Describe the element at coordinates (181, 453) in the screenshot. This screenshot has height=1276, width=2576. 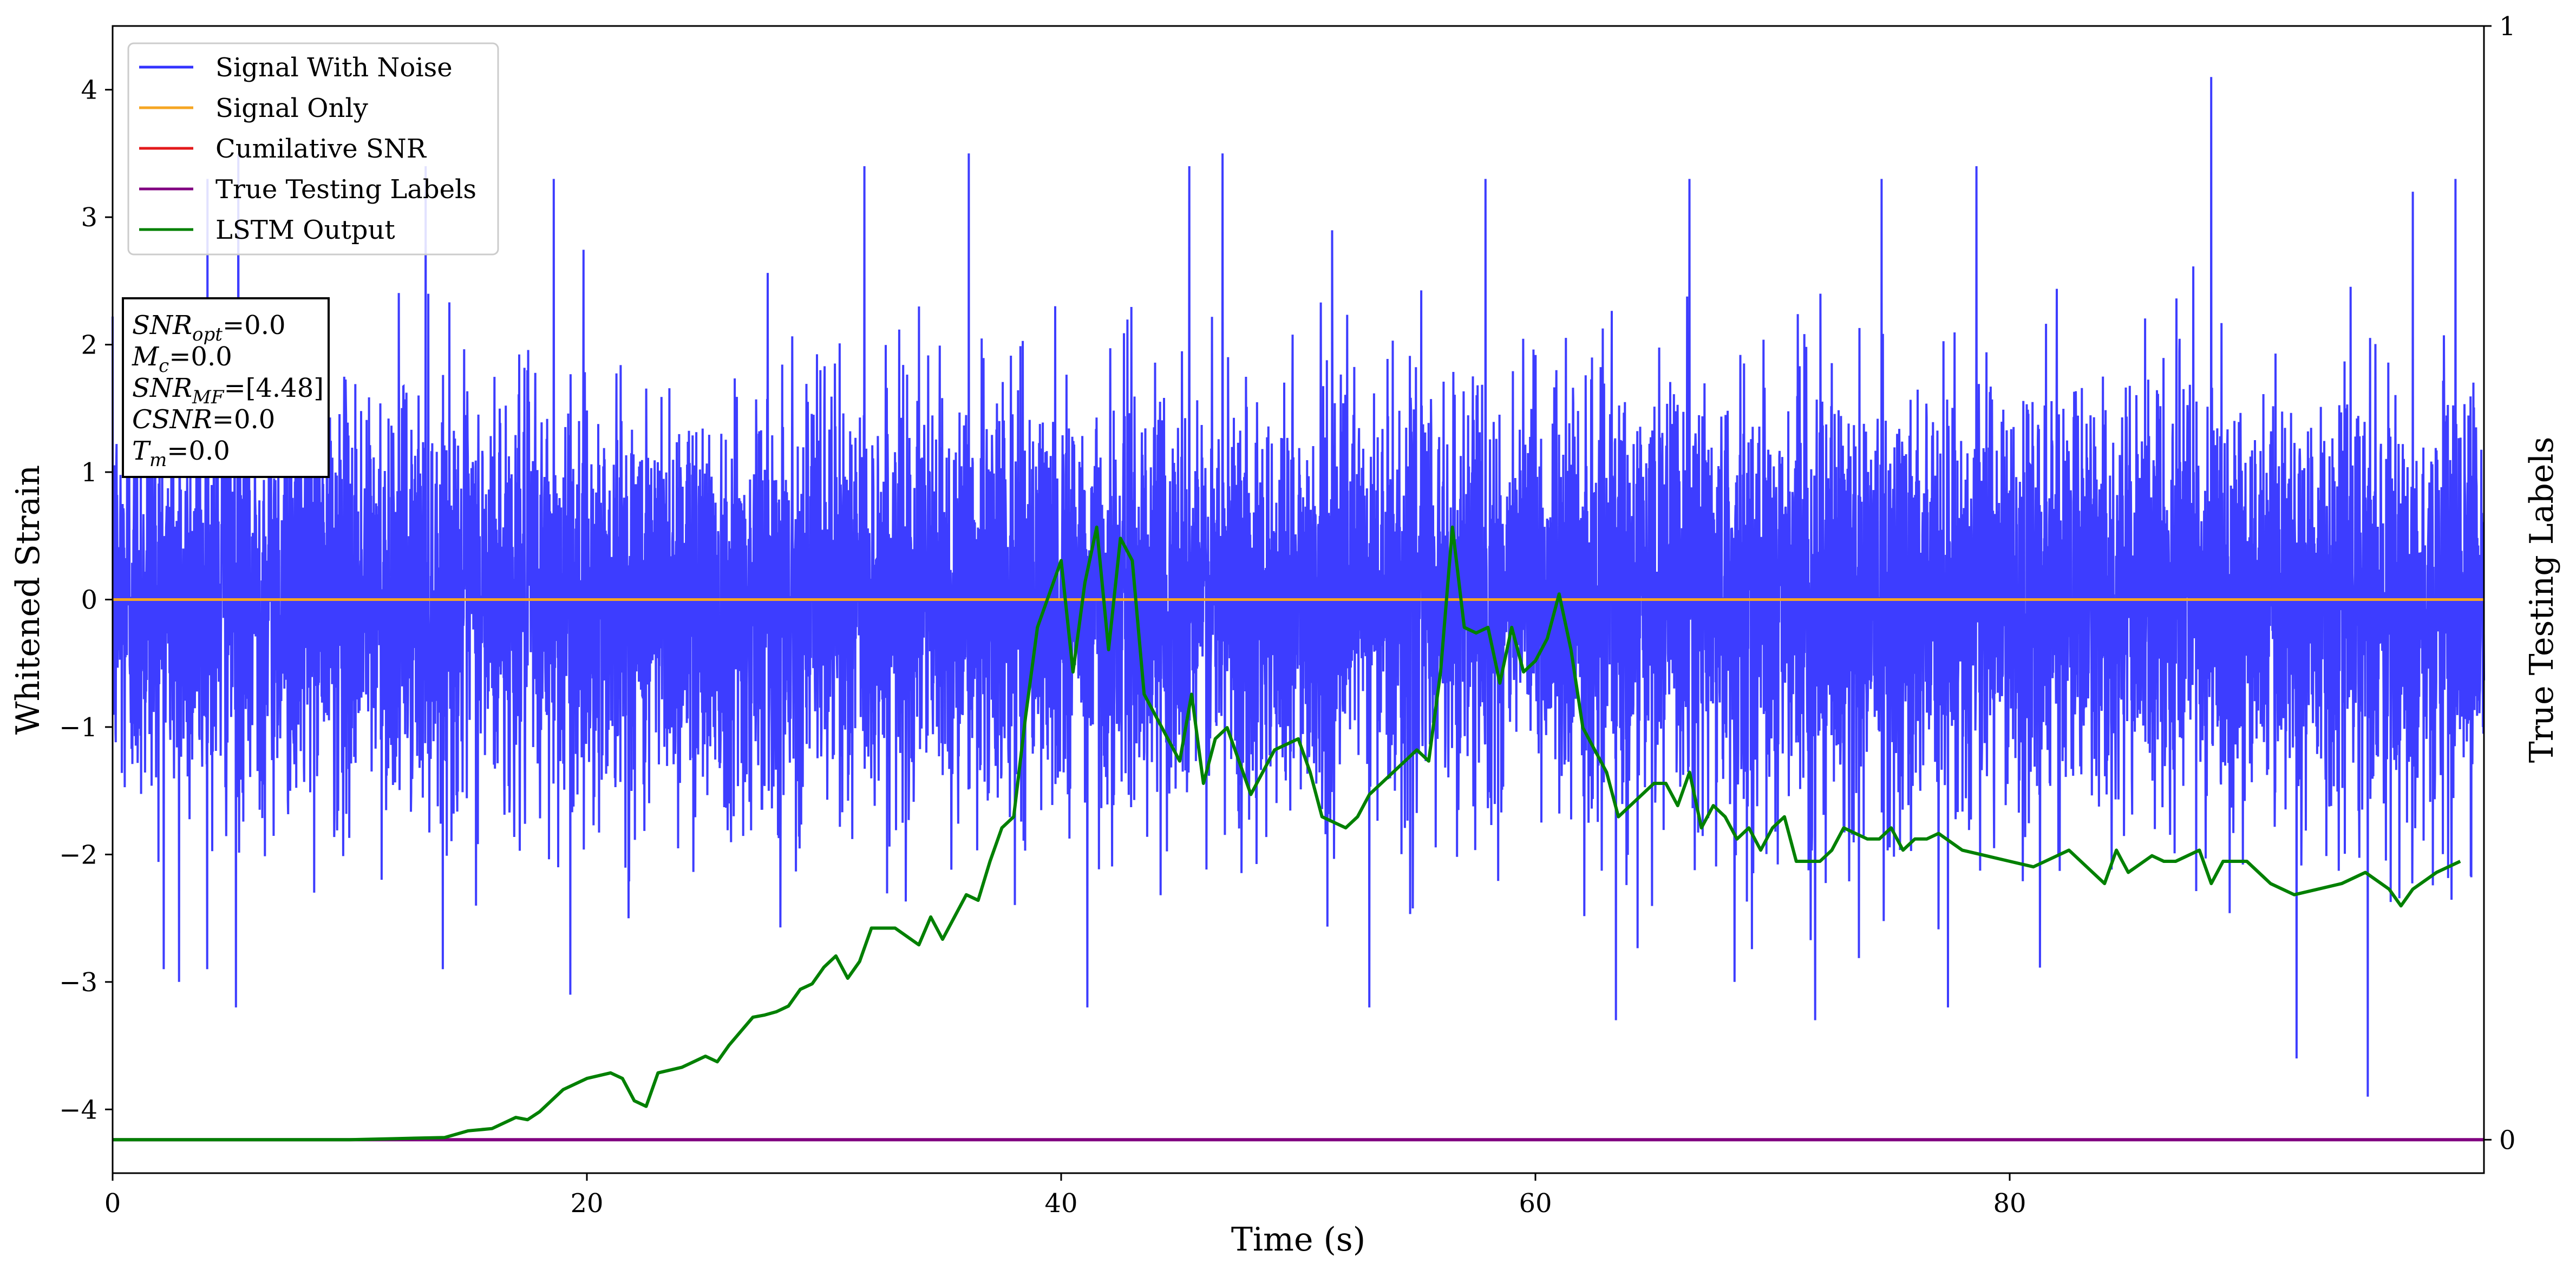
I see `annotation-line: Tm=0.0` at that location.